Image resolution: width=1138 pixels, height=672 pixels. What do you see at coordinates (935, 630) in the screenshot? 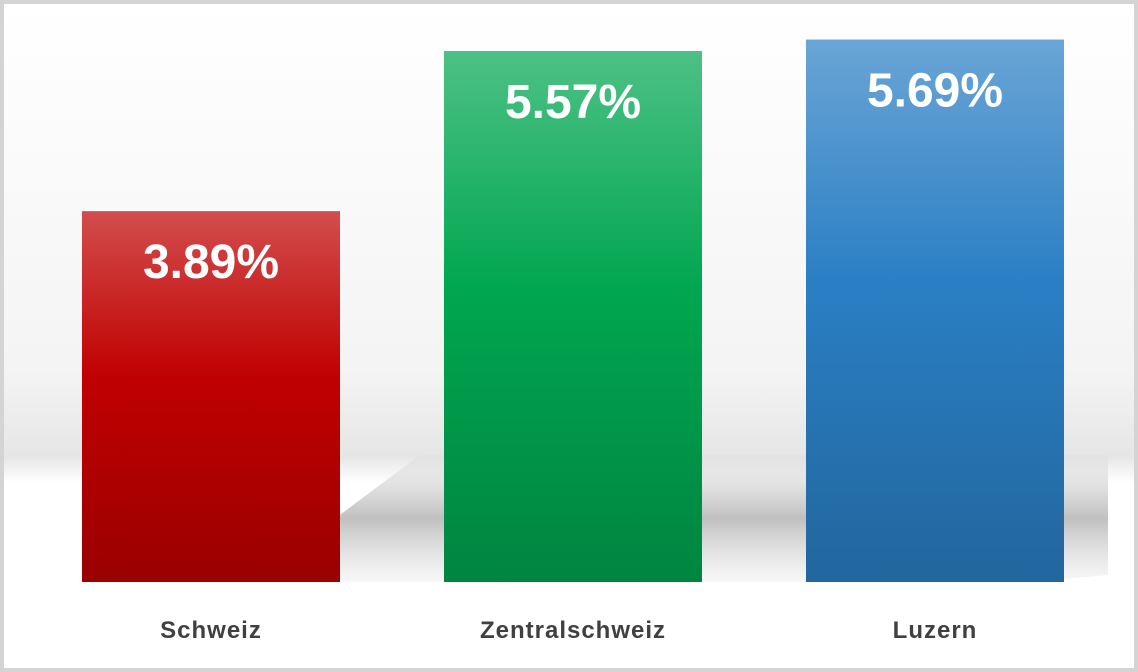
I see `x-tick-label: Luzern` at bounding box center [935, 630].